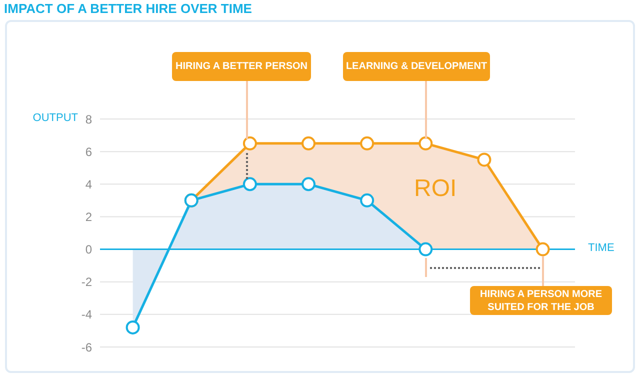 The width and height of the screenshot is (640, 378). What do you see at coordinates (88, 151) in the screenshot?
I see `y-tick-label: 6` at bounding box center [88, 151].